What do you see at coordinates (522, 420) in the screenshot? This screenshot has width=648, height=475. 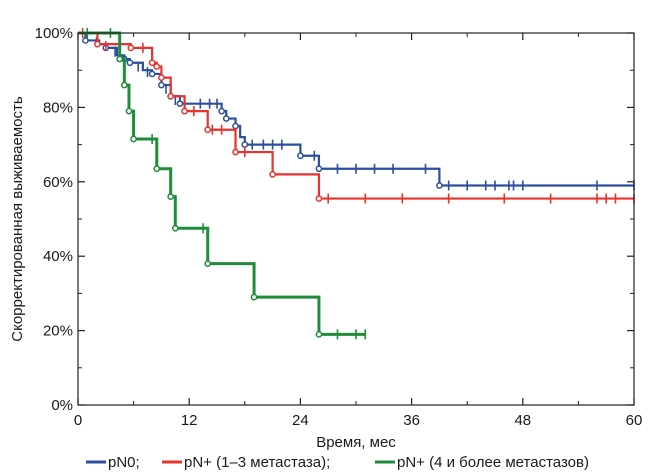 I see `x-tick-label: 48` at bounding box center [522, 420].